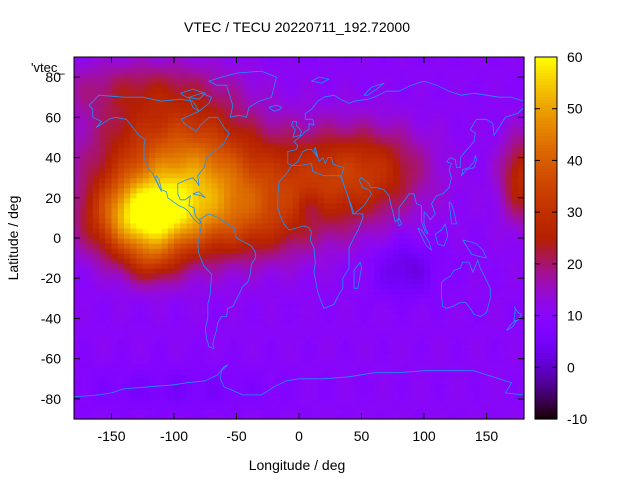 This screenshot has height=480, width=640. What do you see at coordinates (371, 286) in the screenshot?
I see `heatmap-cell-1919` at bounding box center [371, 286].